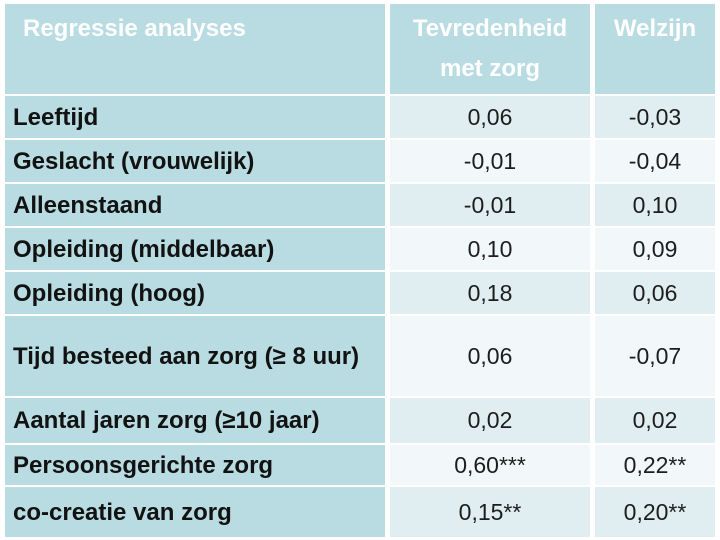 This screenshot has height=540, width=720. I want to click on row-label: Tijd besteed aan zorg (≥ 8 uur), so click(195, 356).